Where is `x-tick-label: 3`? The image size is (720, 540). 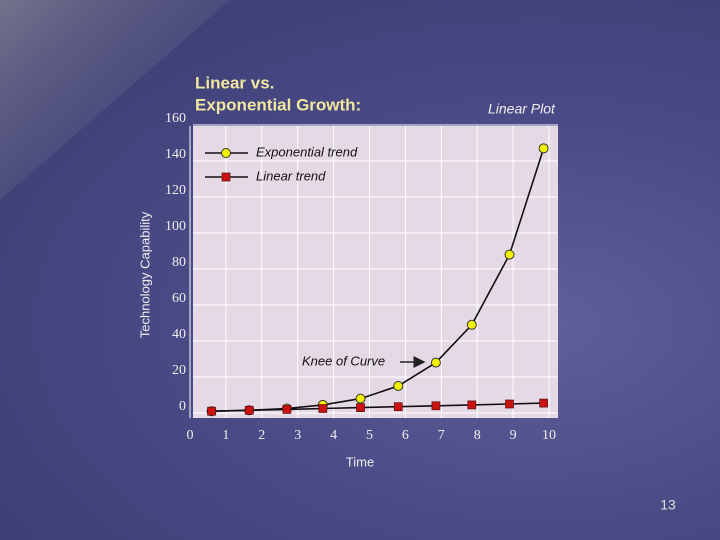
x-tick-label: 3 is located at coordinates (297, 435).